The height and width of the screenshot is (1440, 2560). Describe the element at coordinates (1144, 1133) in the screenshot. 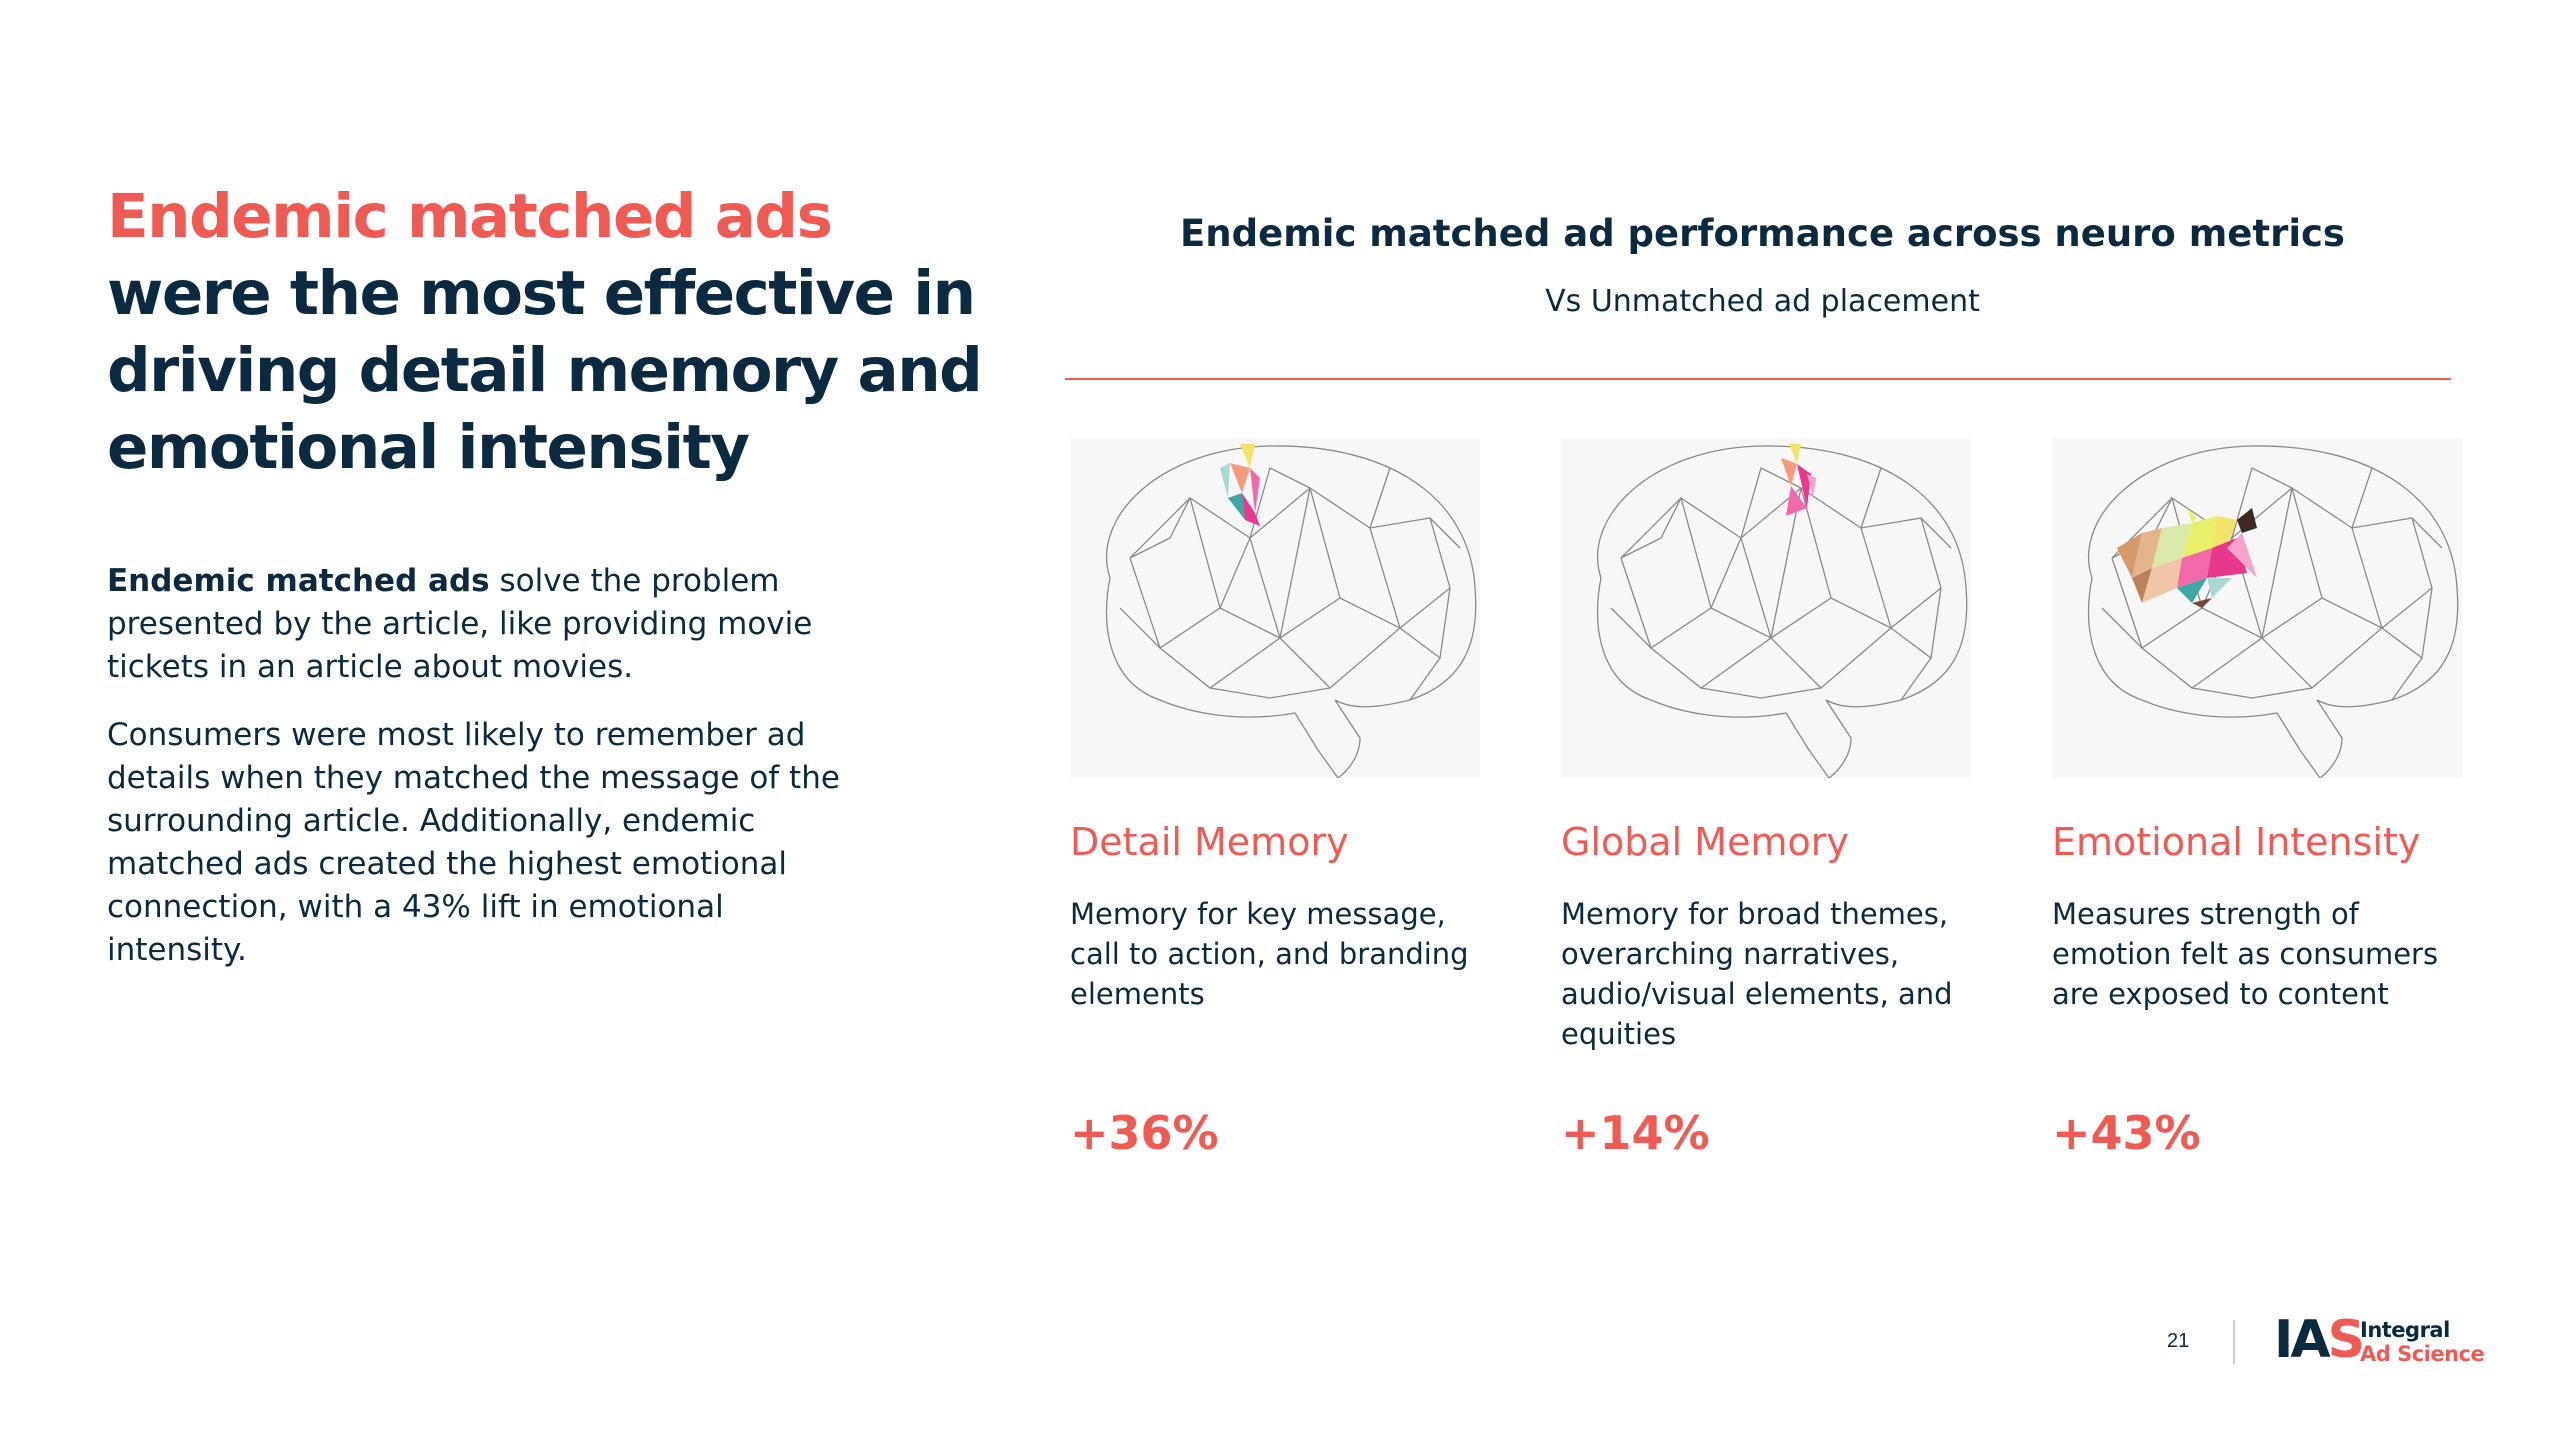

I see `metric-value: +36%` at that location.